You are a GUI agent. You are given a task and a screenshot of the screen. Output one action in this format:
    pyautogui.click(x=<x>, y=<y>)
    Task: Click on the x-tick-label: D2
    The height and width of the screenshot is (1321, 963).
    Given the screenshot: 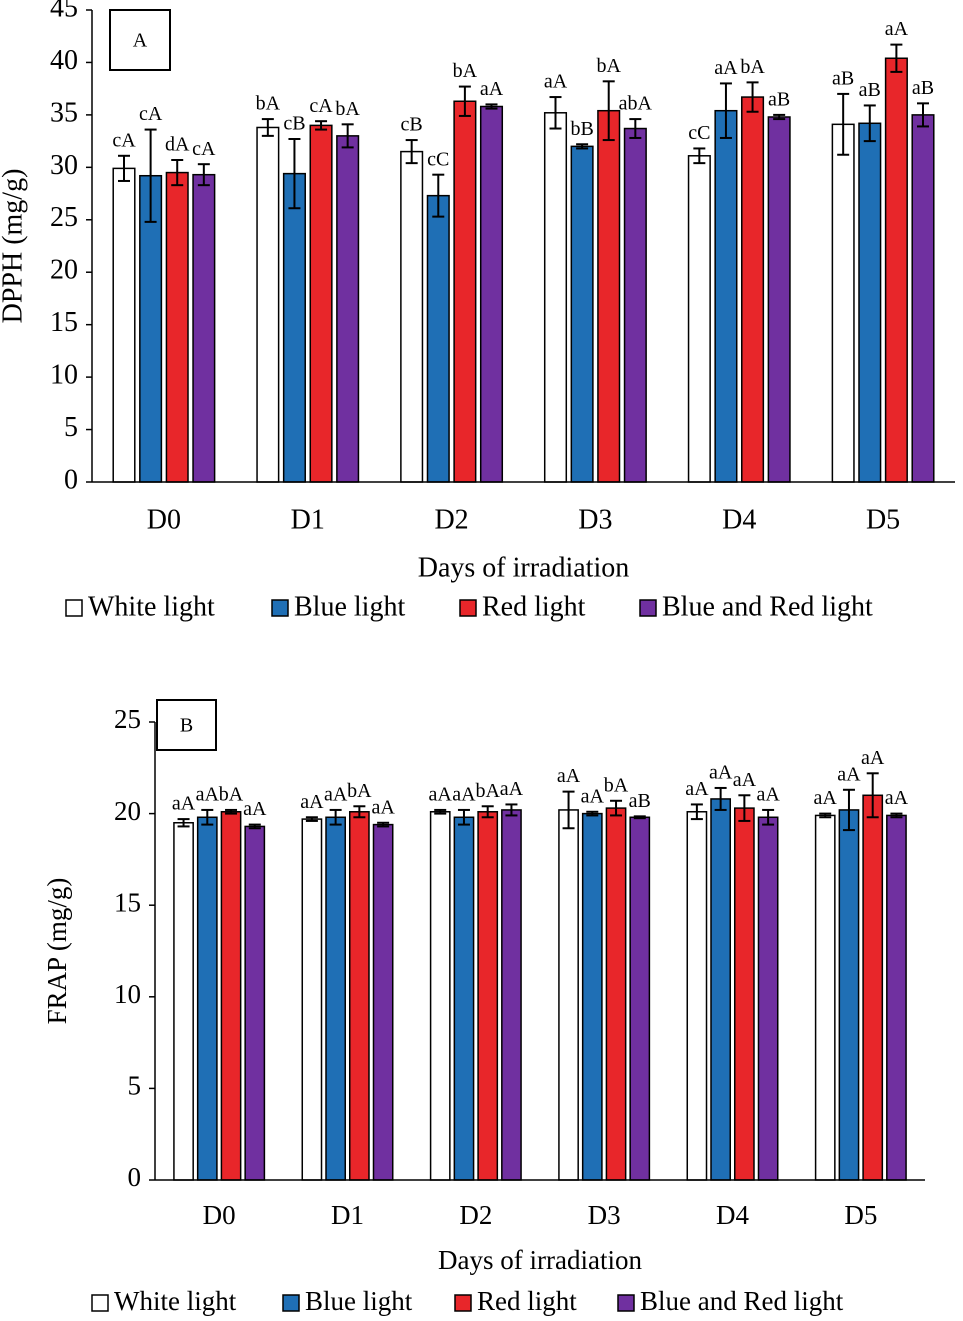 What is the action you would take?
    pyautogui.click(x=451, y=519)
    